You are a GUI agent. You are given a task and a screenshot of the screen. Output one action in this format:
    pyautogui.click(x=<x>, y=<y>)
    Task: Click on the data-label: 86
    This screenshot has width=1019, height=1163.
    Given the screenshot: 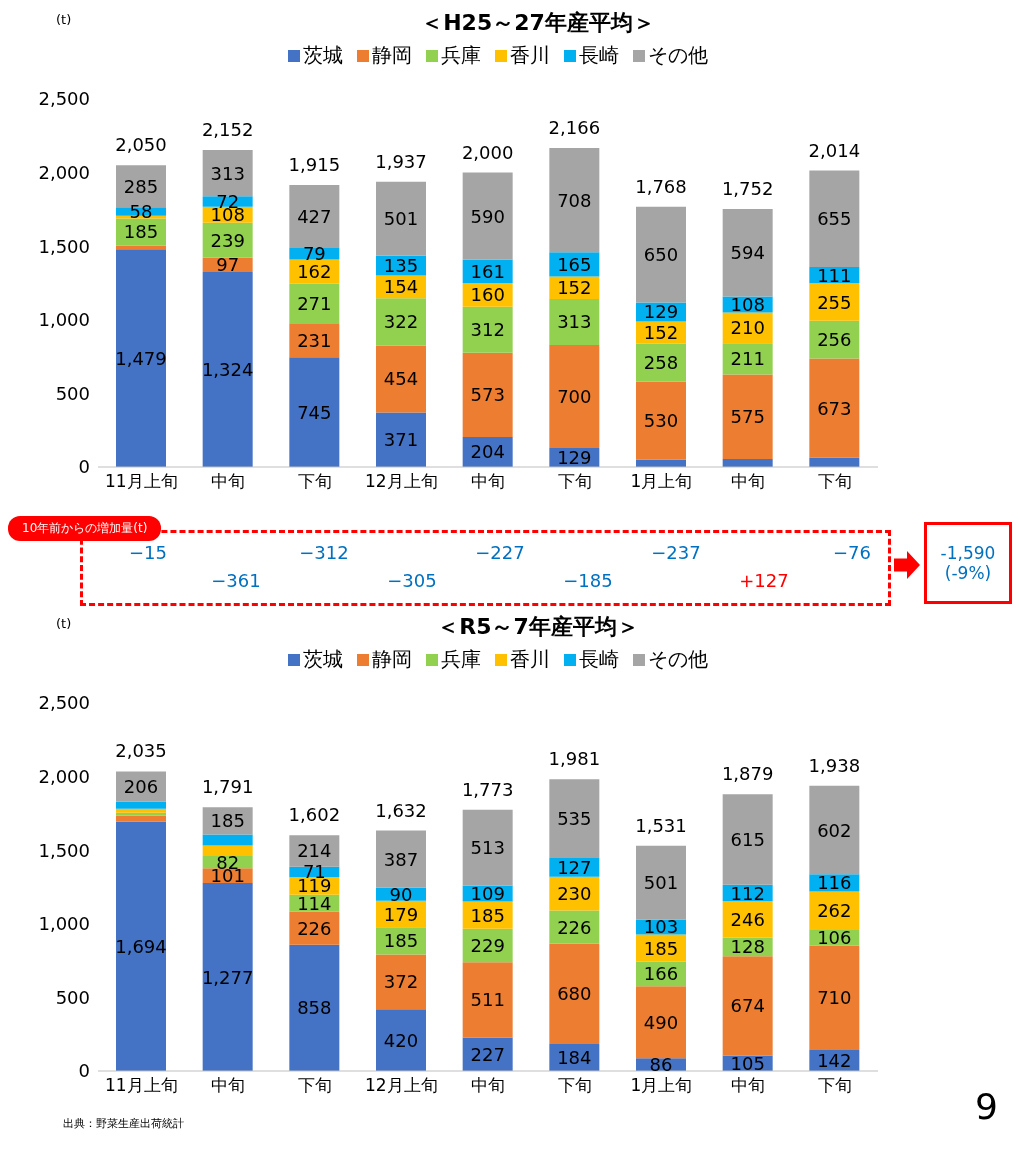 What is the action you would take?
    pyautogui.click(x=661, y=1065)
    